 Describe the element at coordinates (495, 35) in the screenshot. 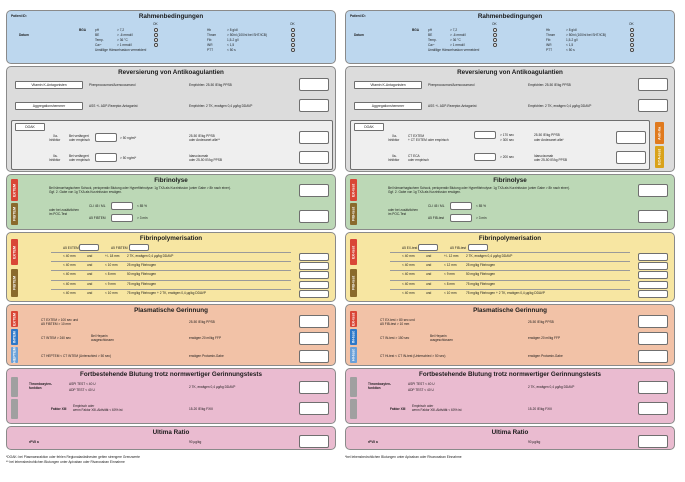

I see `ok-radio-be-r` at that location.